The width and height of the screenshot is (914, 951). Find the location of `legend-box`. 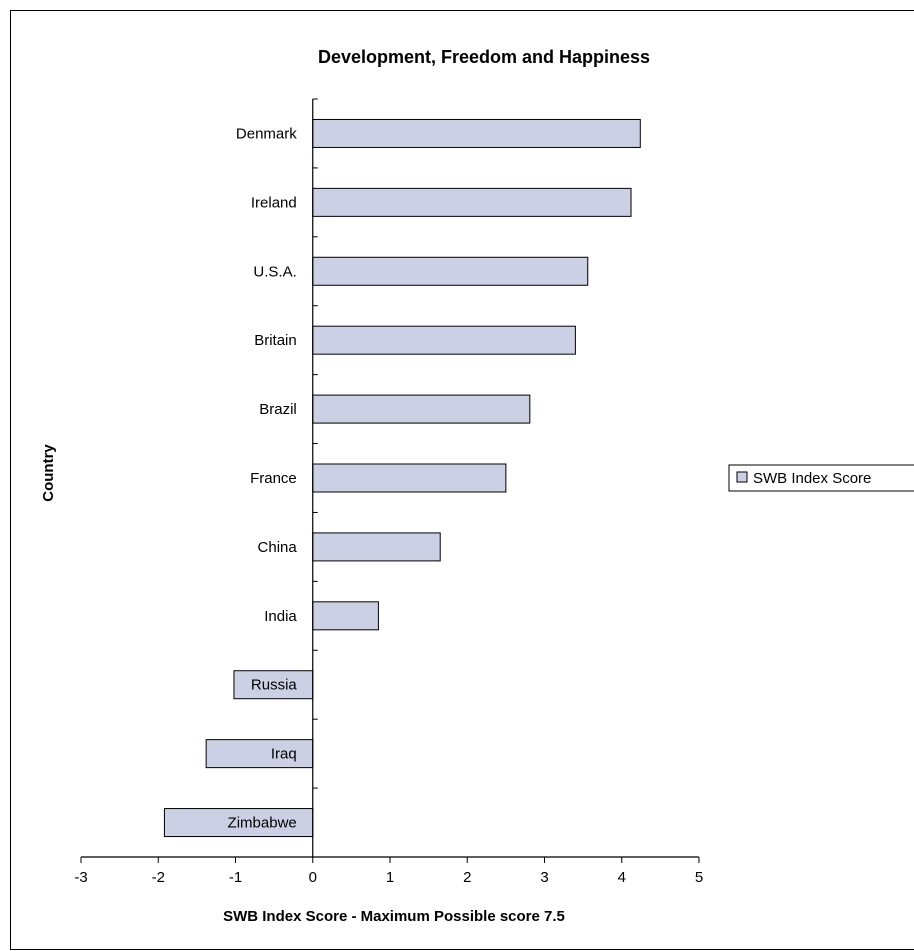

legend-box is located at coordinates (821, 478).